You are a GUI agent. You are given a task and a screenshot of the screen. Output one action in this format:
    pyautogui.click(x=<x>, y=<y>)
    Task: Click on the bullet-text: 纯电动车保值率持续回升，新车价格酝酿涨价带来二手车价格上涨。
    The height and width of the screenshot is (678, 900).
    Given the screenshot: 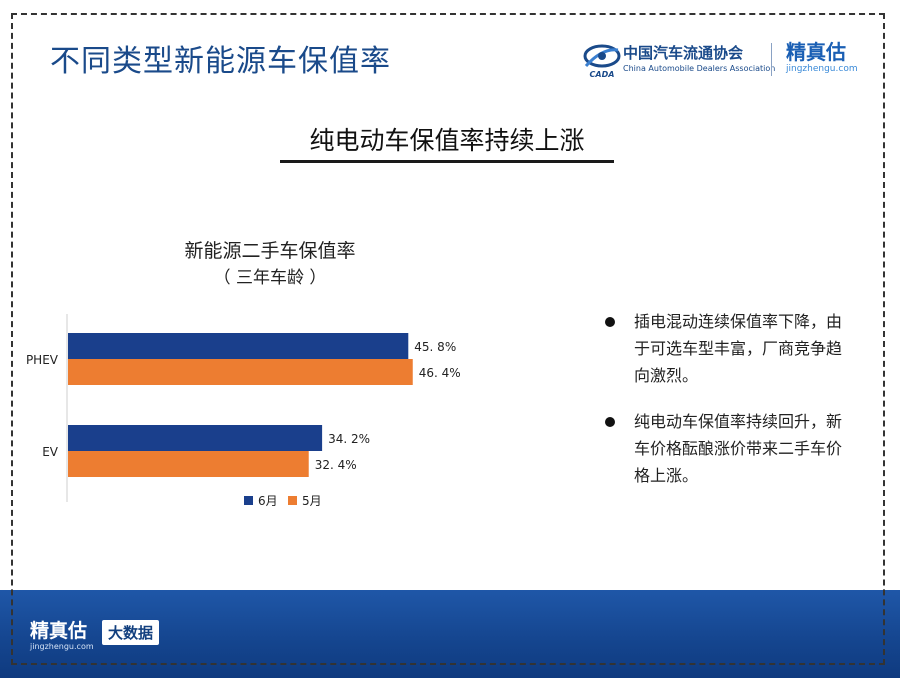 What is the action you would take?
    pyautogui.click(x=738, y=448)
    